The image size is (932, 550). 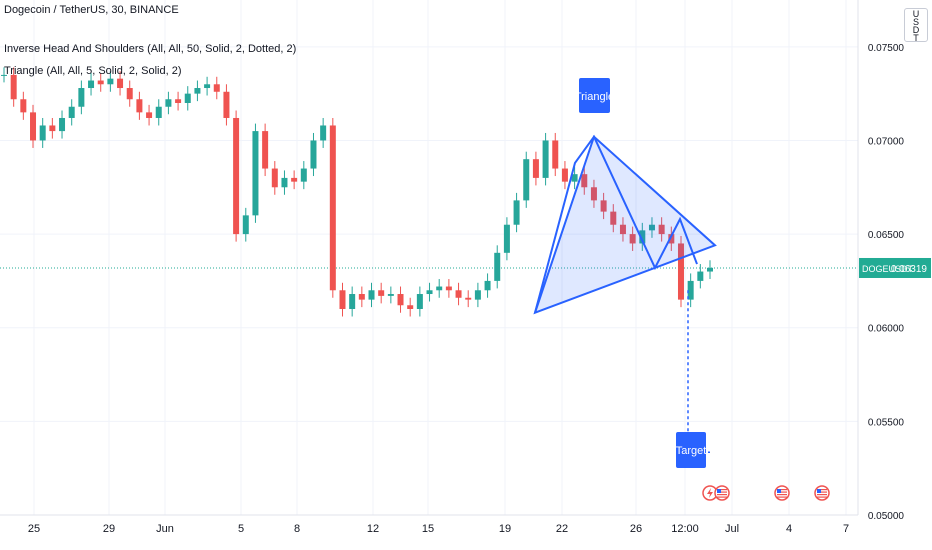 I want to click on y-tick-label: 0.06500, so click(x=886, y=235).